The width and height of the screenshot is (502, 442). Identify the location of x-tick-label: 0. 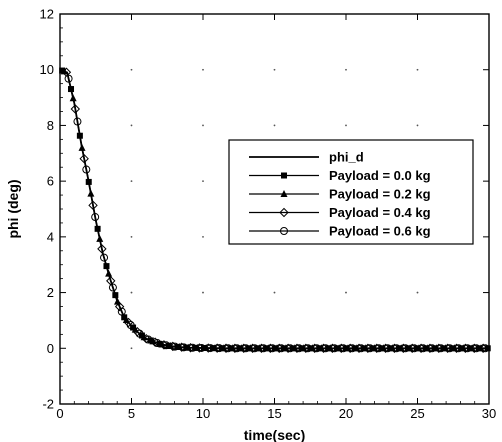
(59, 413).